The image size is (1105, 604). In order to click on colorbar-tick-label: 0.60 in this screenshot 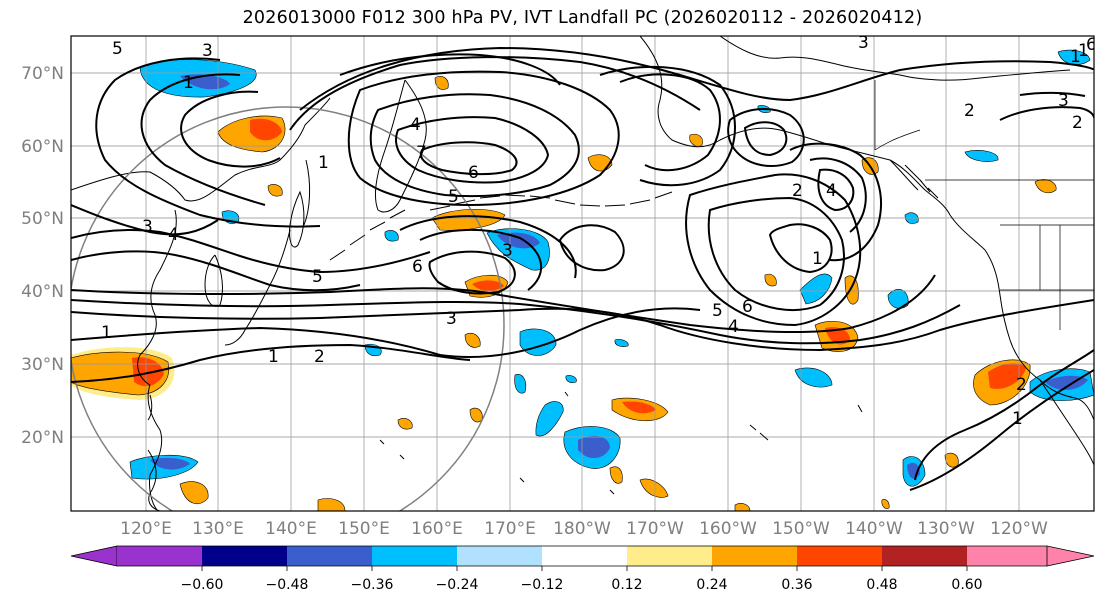, I will do `click(966, 585)`.